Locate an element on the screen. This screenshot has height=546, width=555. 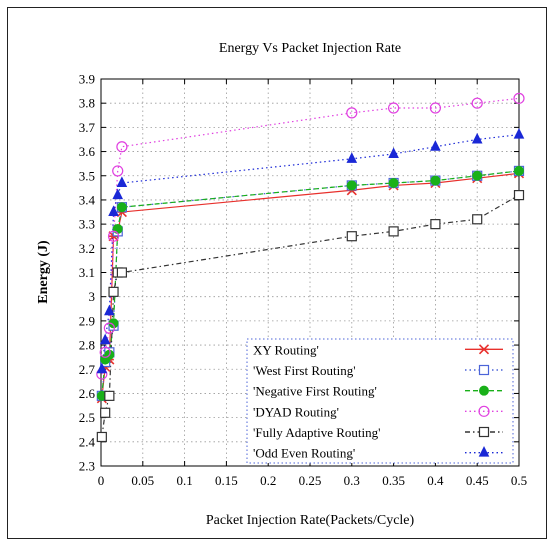
y-tick-label: 3.6 is located at coordinates (87, 151).